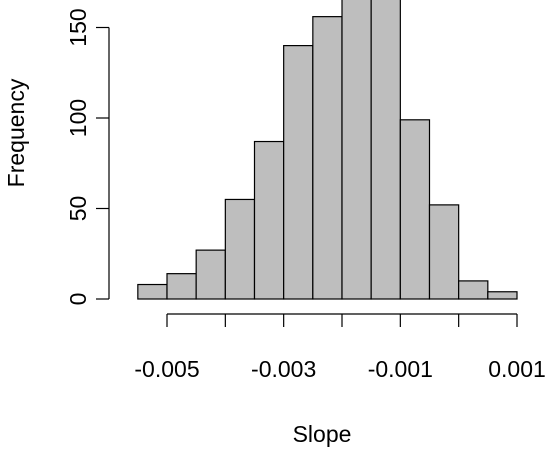 The height and width of the screenshot is (450, 557). What do you see at coordinates (16, 132) in the screenshot?
I see `y-axis-title: Frequency` at bounding box center [16, 132].